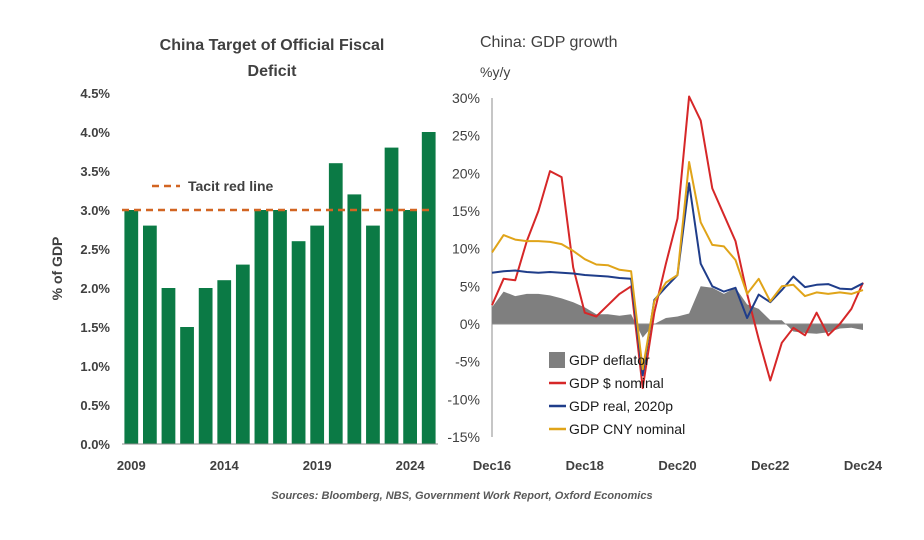 Image resolution: width=924 pixels, height=540 pixels. I want to click on legend-swatch, so click(557, 360).